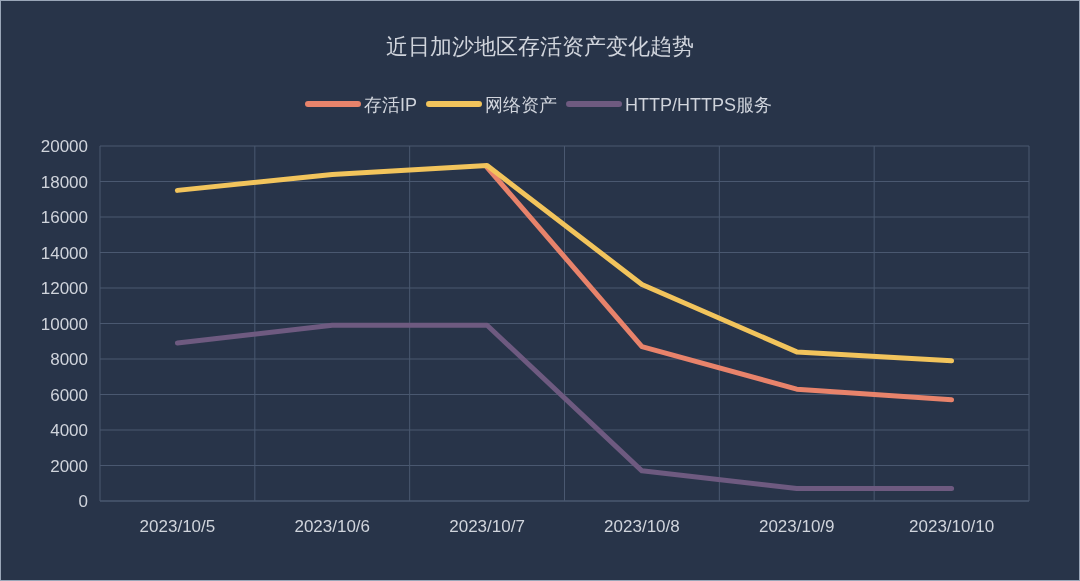 The image size is (1080, 581). I want to click on legend-label: HTTP/HTTPS服务, so click(698, 105).